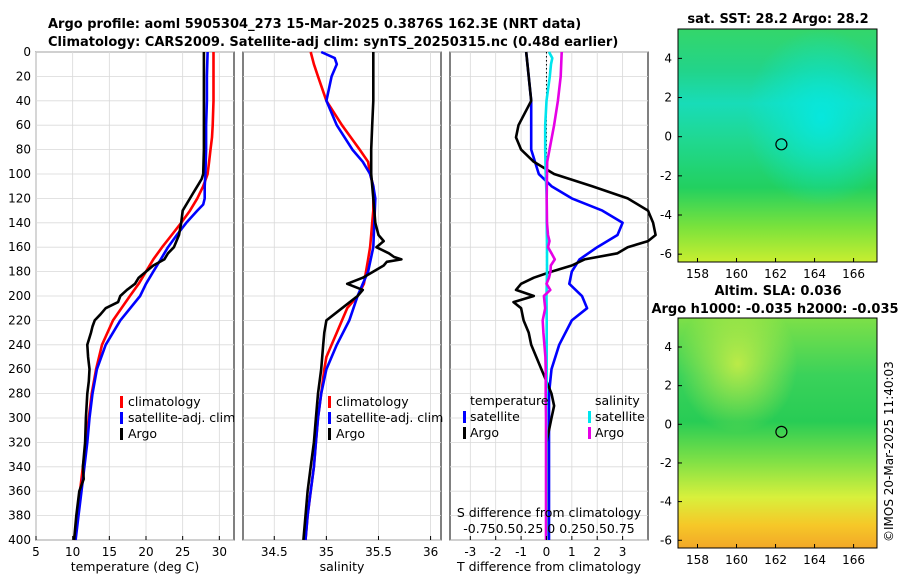  I want to click on depth-tick-label: 300, so click(19, 418).